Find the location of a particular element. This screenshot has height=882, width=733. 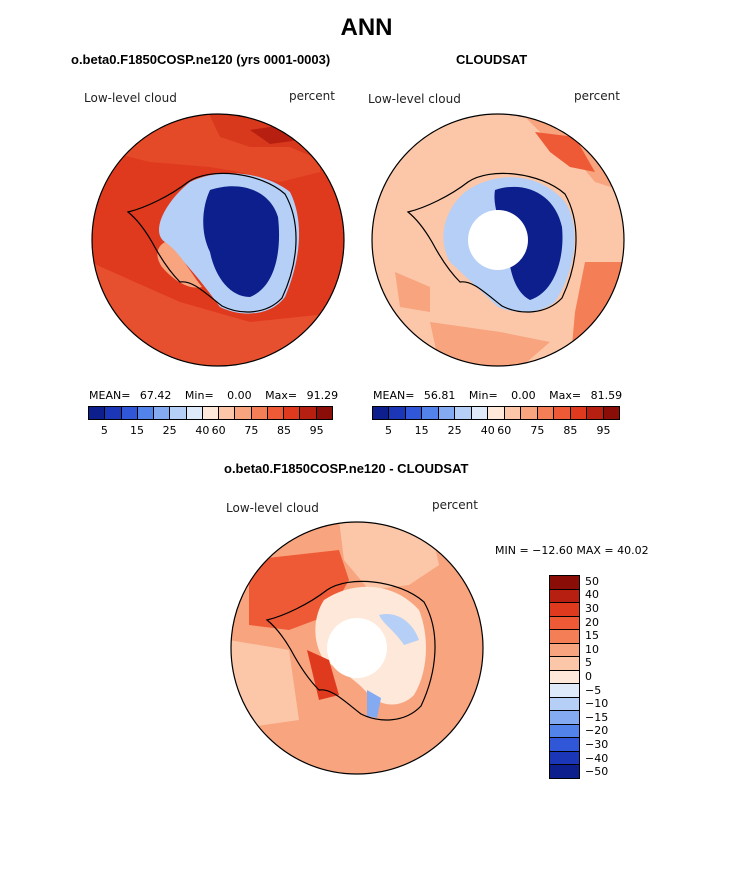

colorbar-tick-label: −20 is located at coordinates (597, 731).